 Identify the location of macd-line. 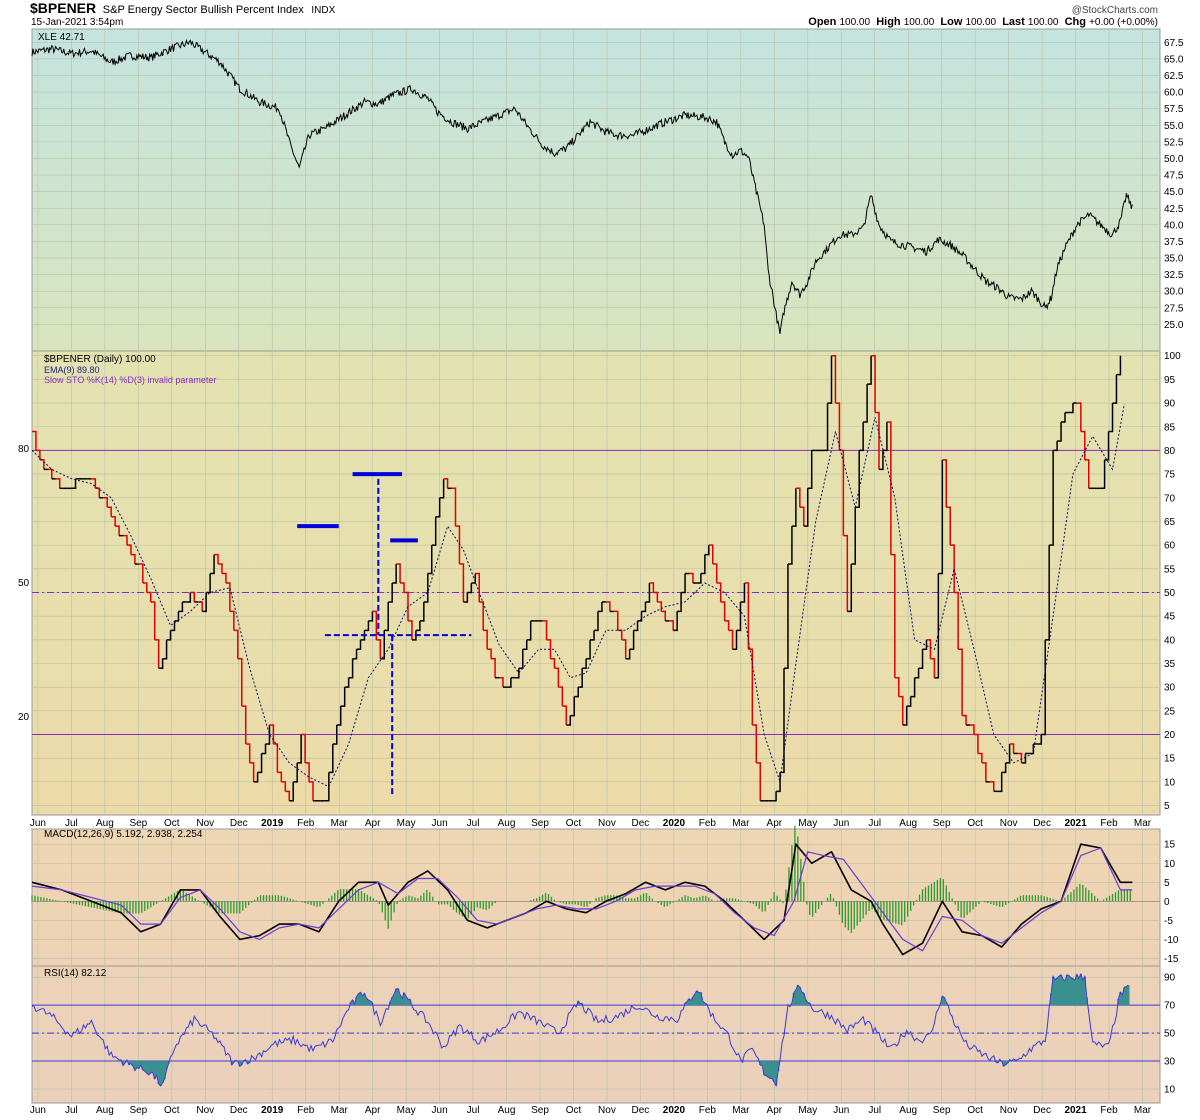
(582, 899).